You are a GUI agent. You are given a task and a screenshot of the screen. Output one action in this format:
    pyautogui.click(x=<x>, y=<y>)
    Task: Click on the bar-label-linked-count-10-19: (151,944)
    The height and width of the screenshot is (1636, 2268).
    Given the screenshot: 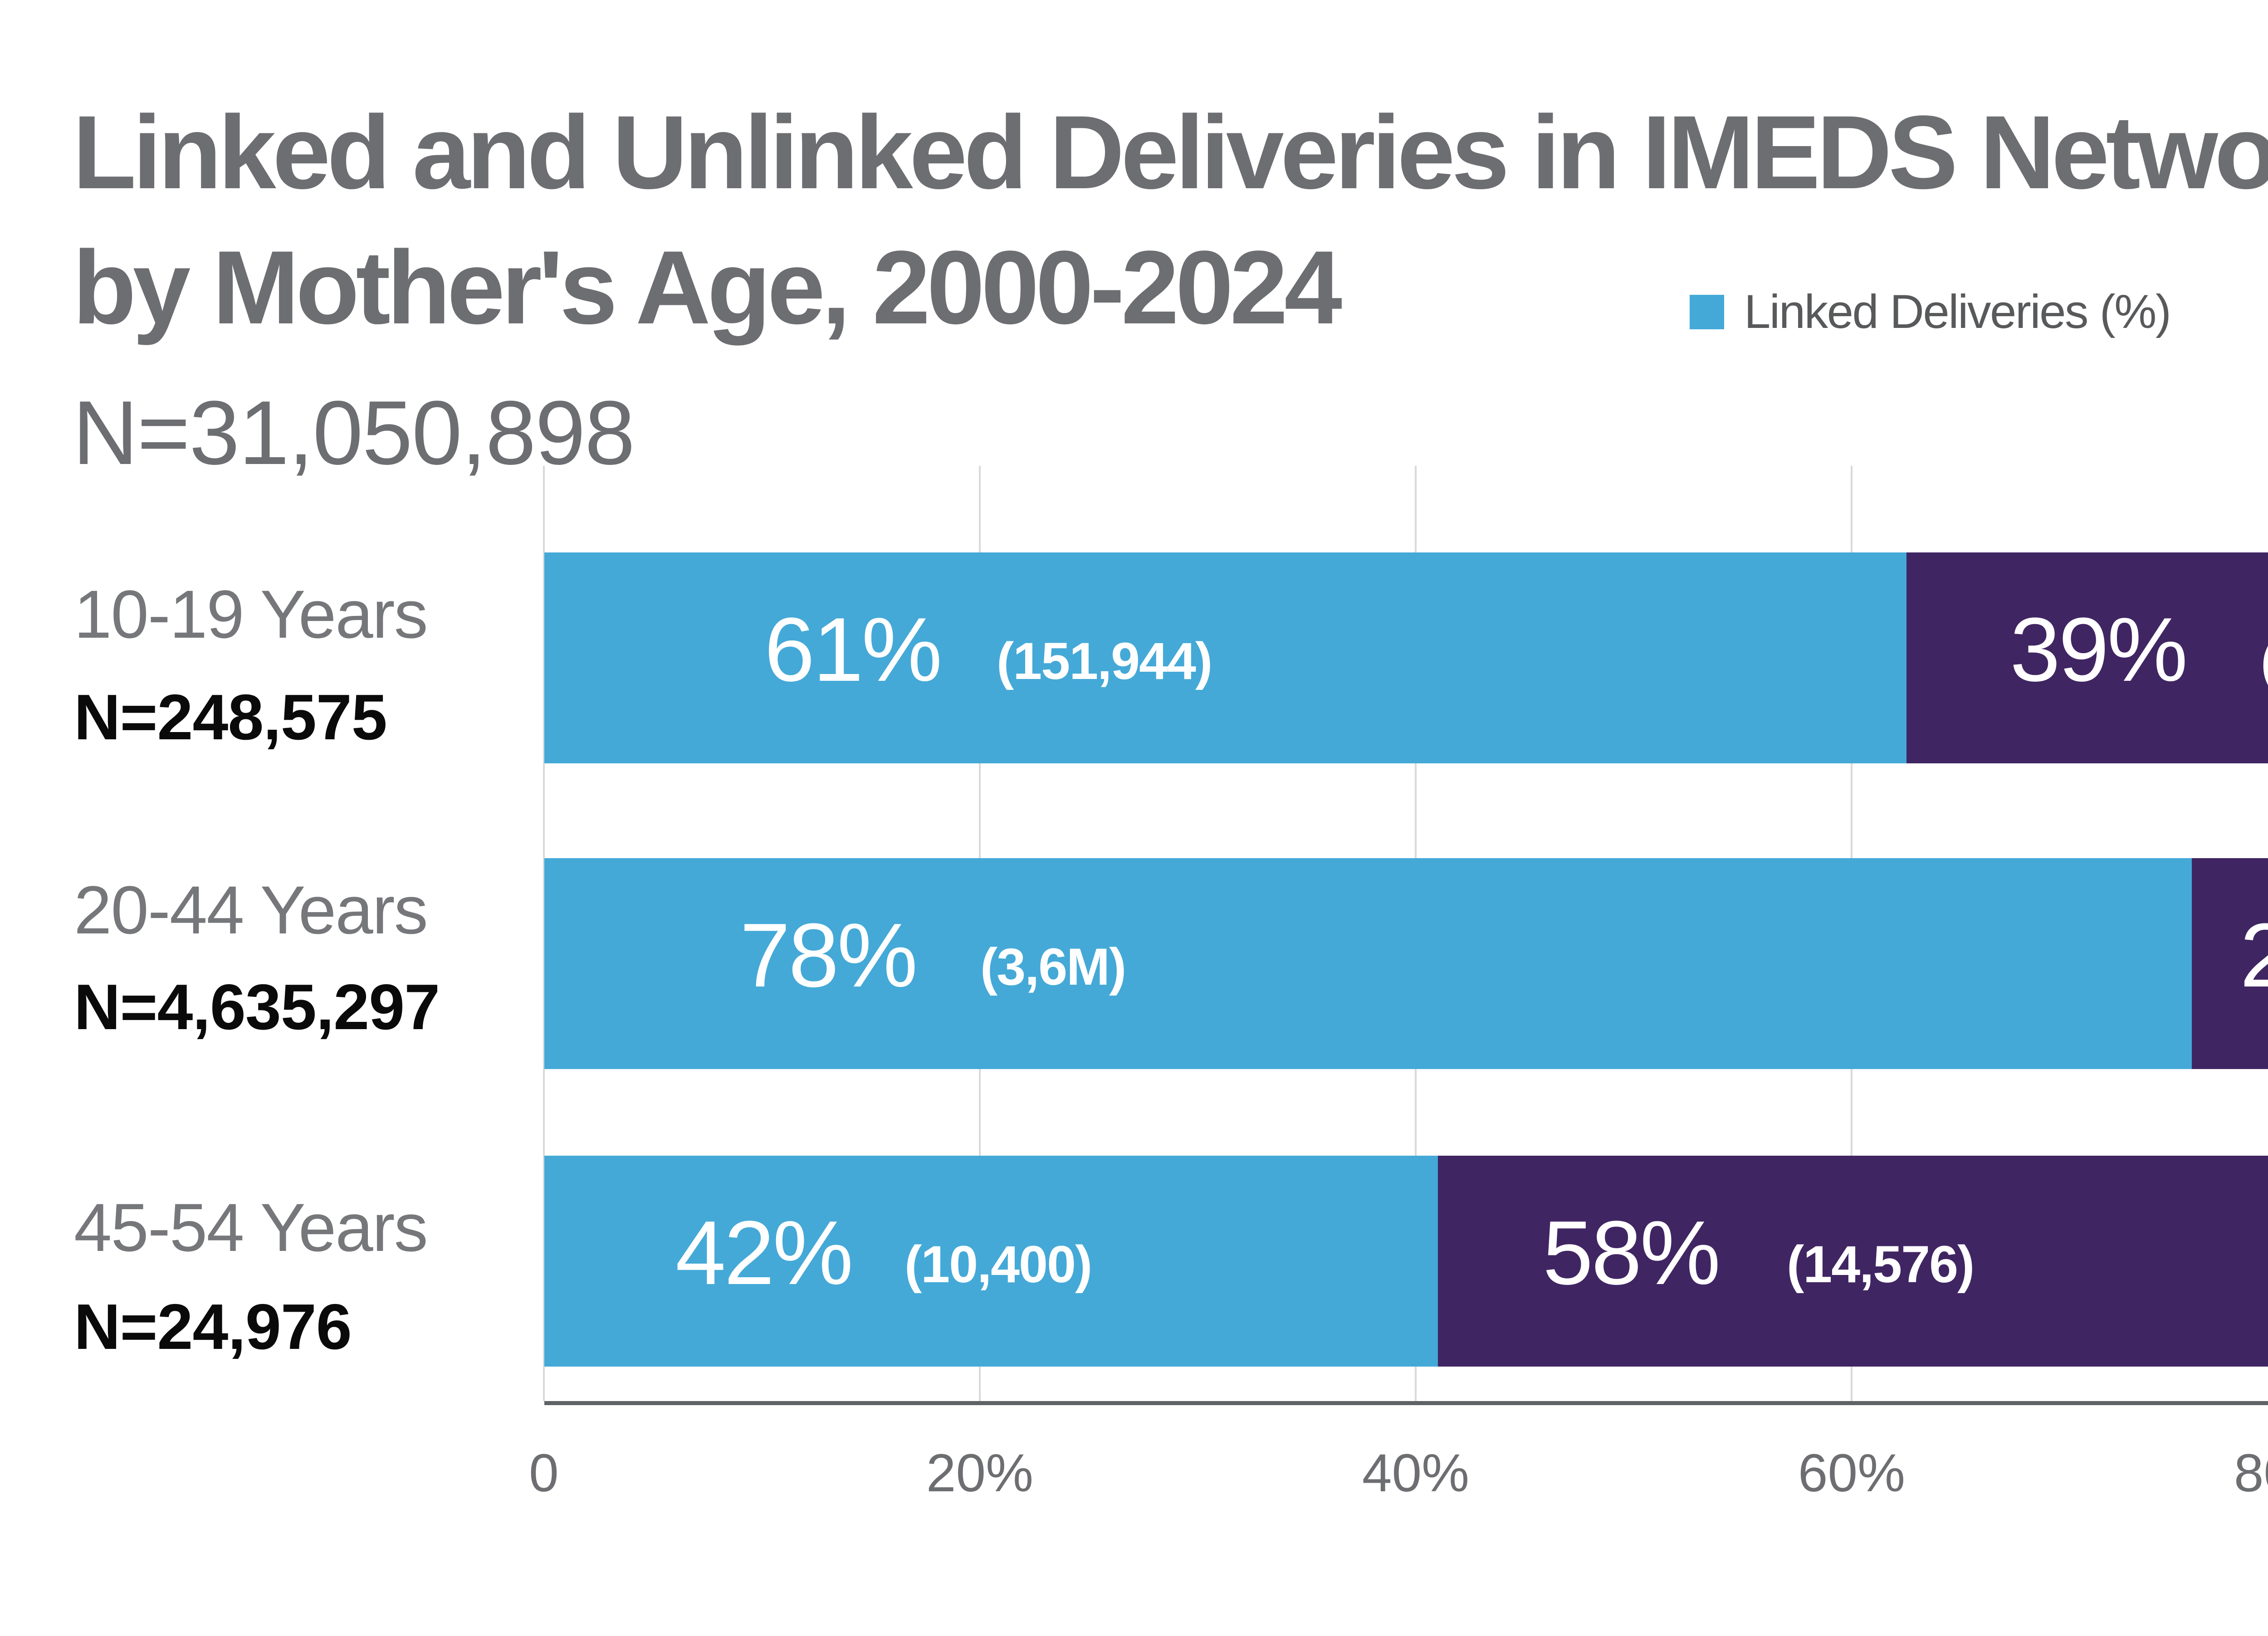 What is the action you would take?
    pyautogui.click(x=1105, y=661)
    